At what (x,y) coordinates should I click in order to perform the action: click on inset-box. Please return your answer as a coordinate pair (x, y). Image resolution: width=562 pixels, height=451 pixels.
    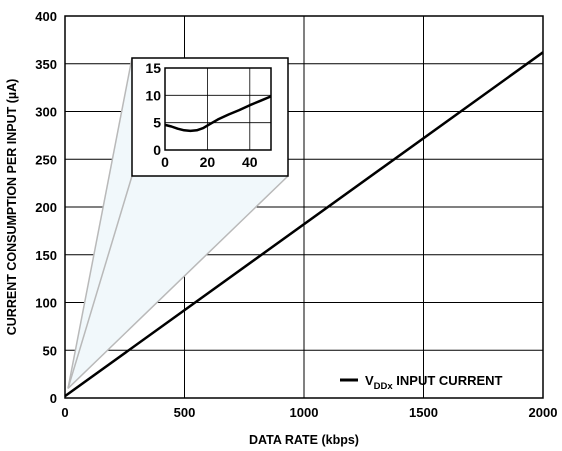
    Looking at the image, I should click on (210, 117).